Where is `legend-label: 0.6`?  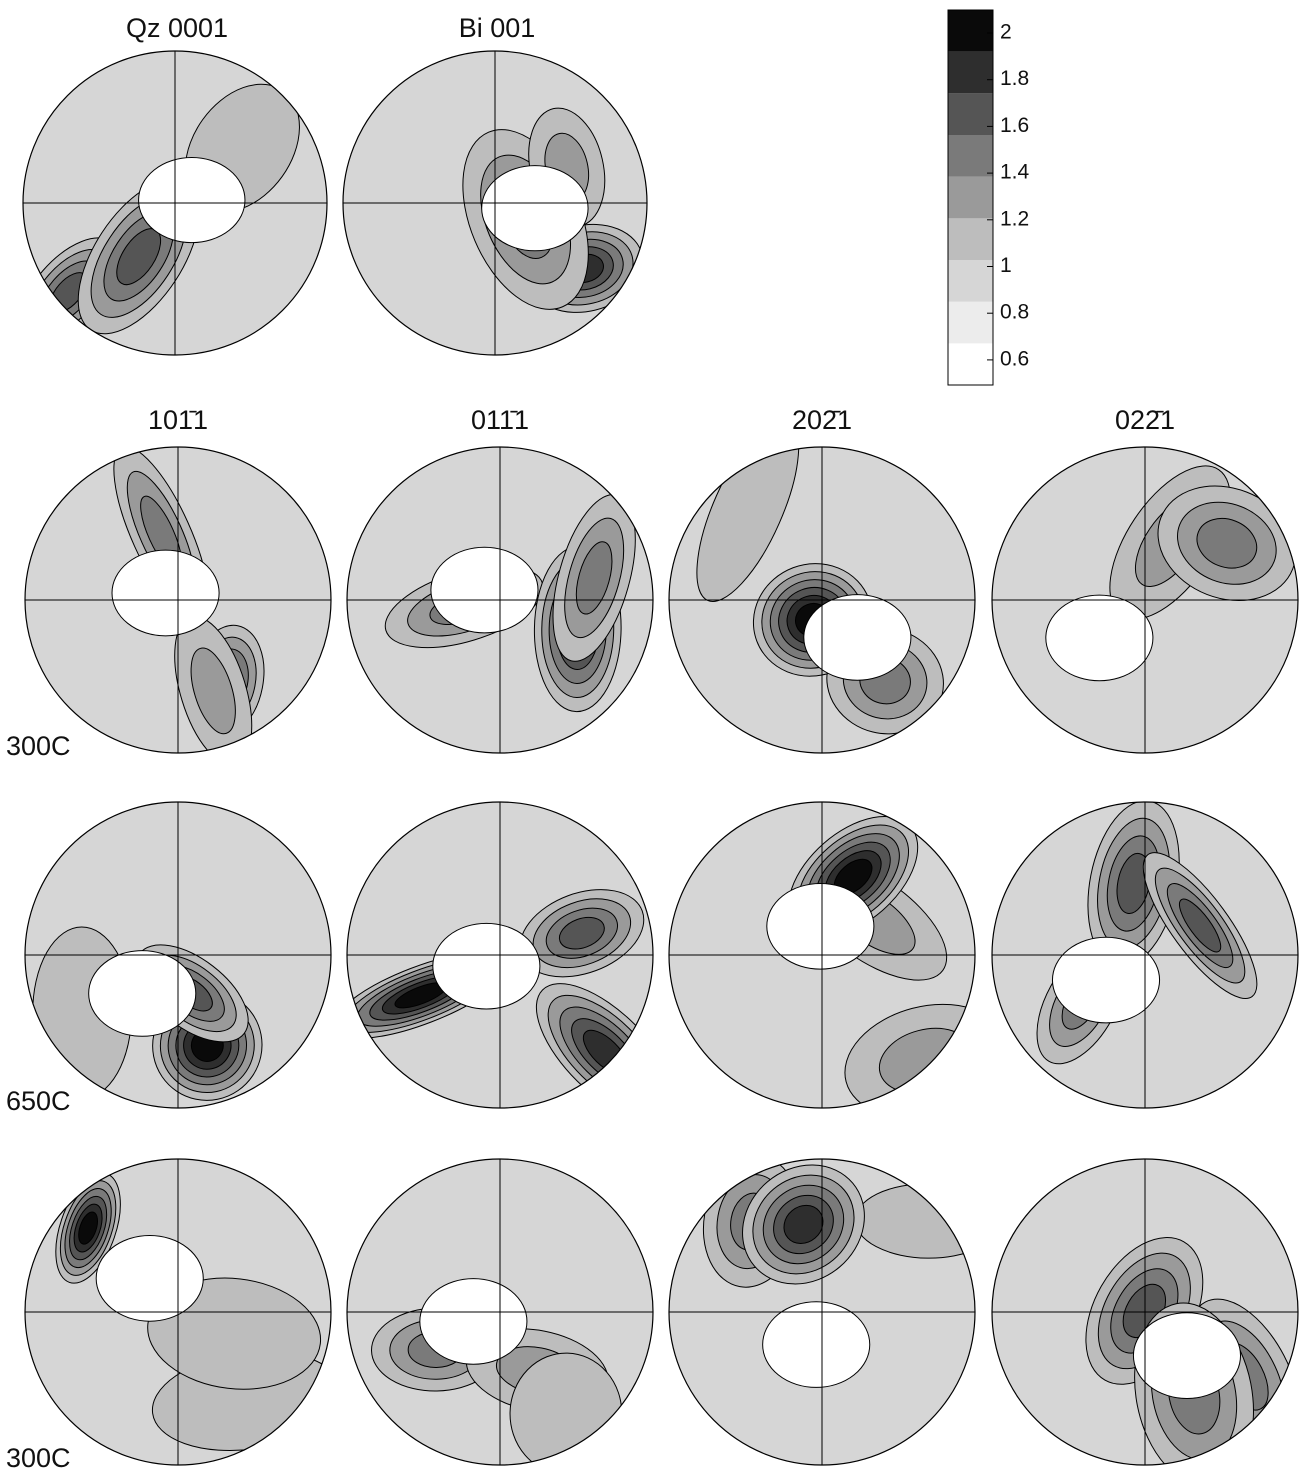 legend-label: 0.6 is located at coordinates (1014, 358).